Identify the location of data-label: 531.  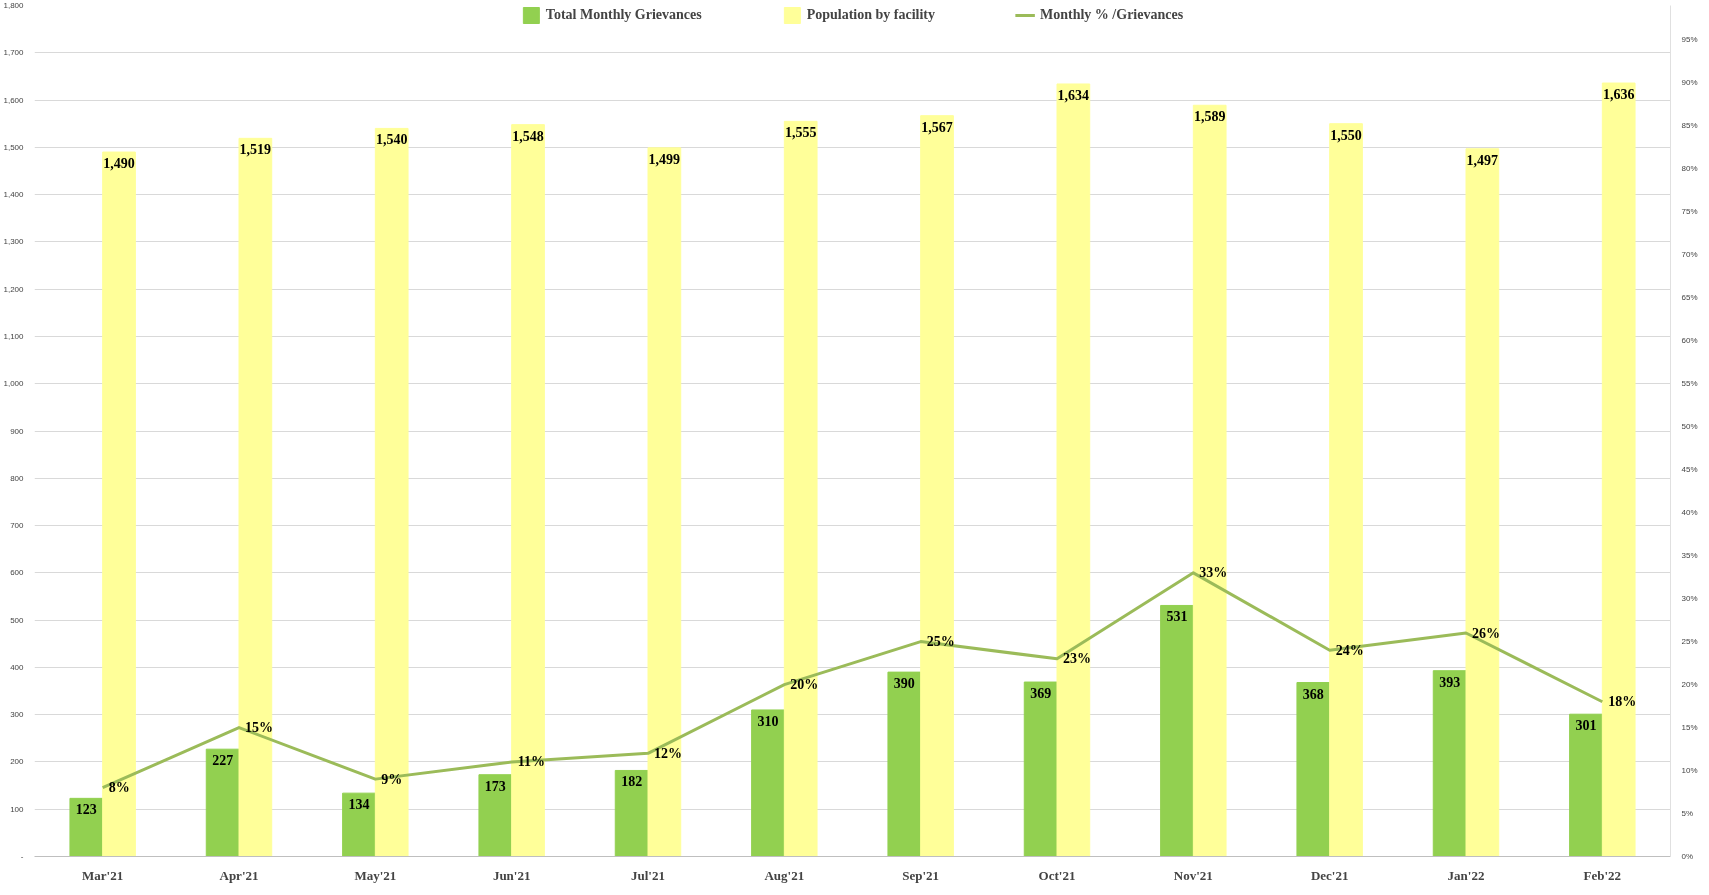
(1177, 617).